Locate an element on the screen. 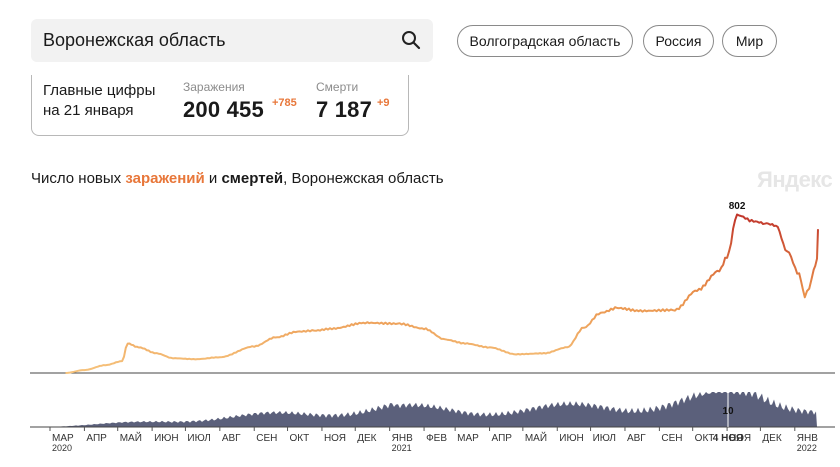 This screenshot has height=467, width=840. search-input: Воронежская область is located at coordinates (134, 40).